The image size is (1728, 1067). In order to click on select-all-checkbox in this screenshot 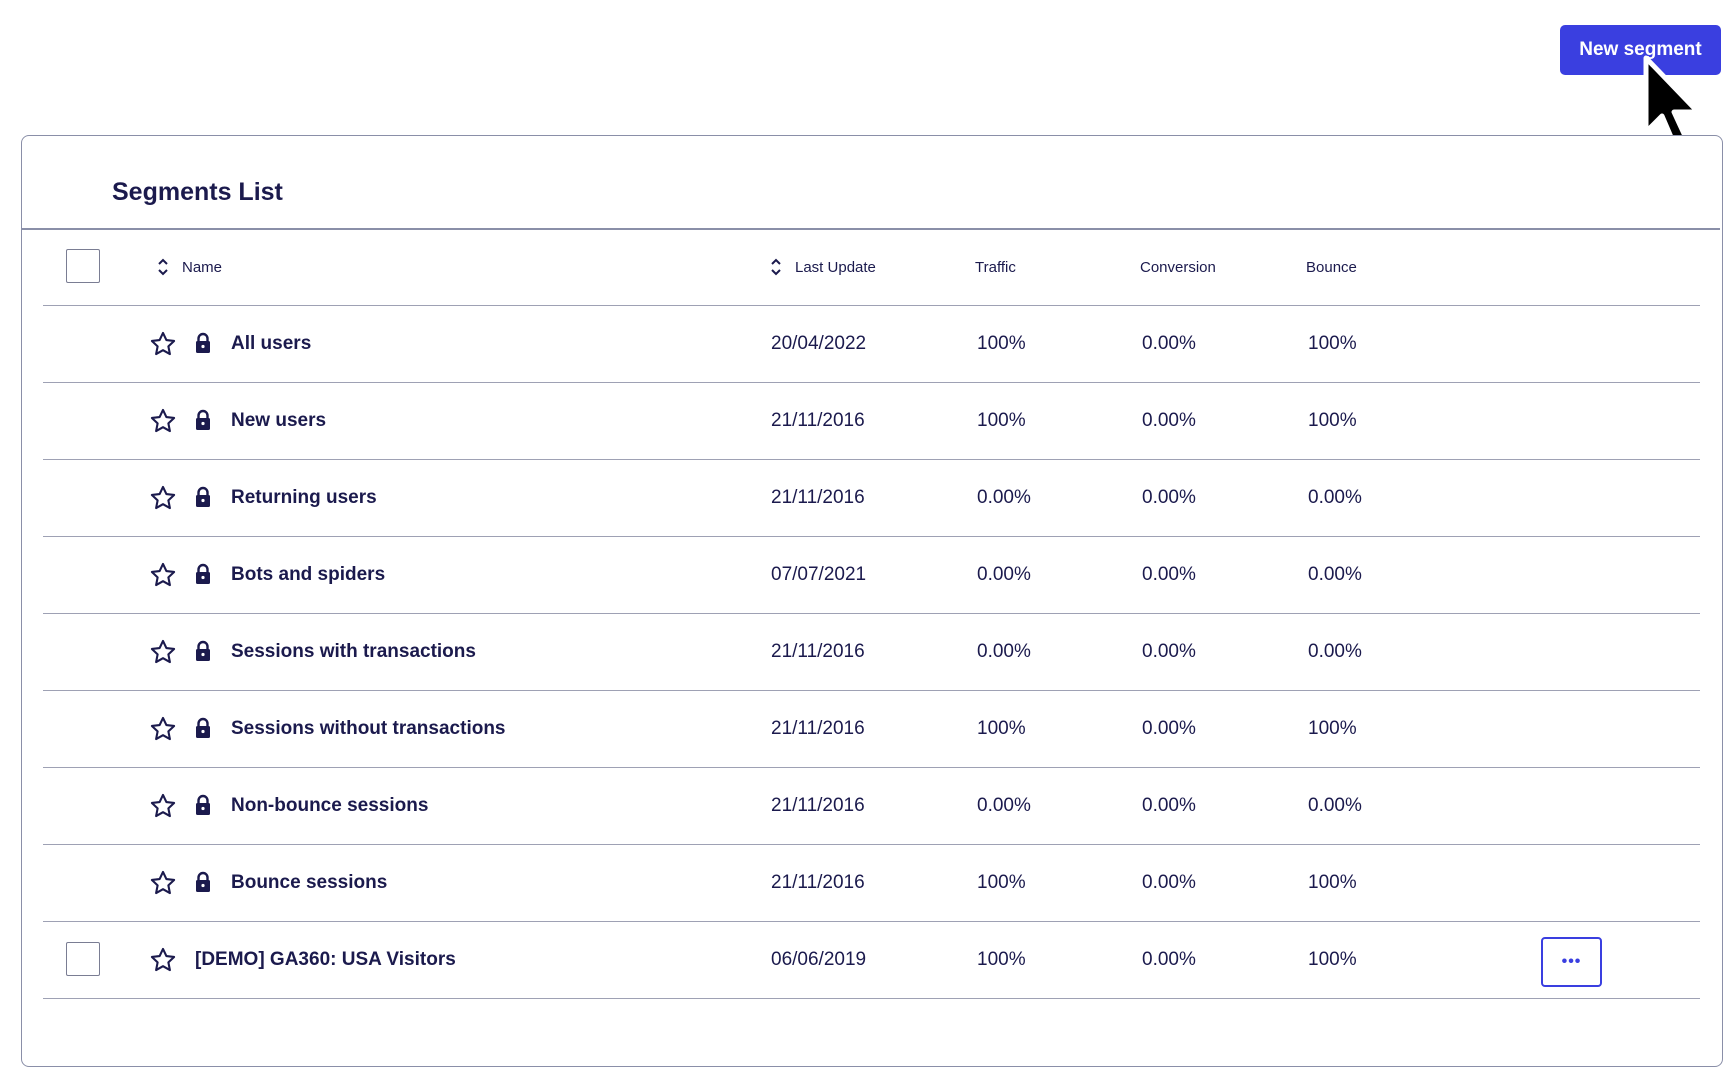, I will do `click(83, 266)`.